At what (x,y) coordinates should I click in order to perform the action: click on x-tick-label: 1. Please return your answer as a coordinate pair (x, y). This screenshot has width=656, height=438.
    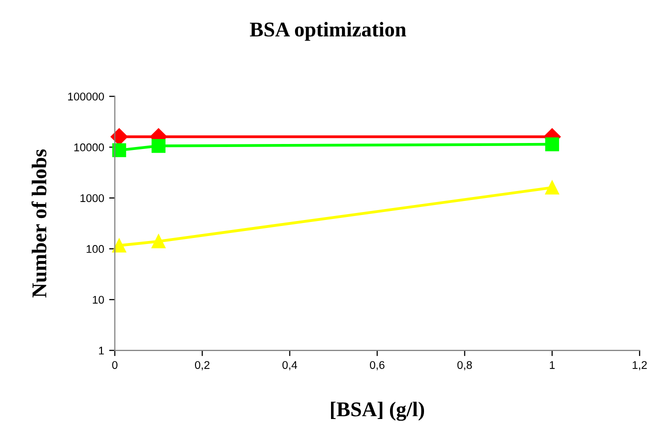
    Looking at the image, I should click on (552, 365).